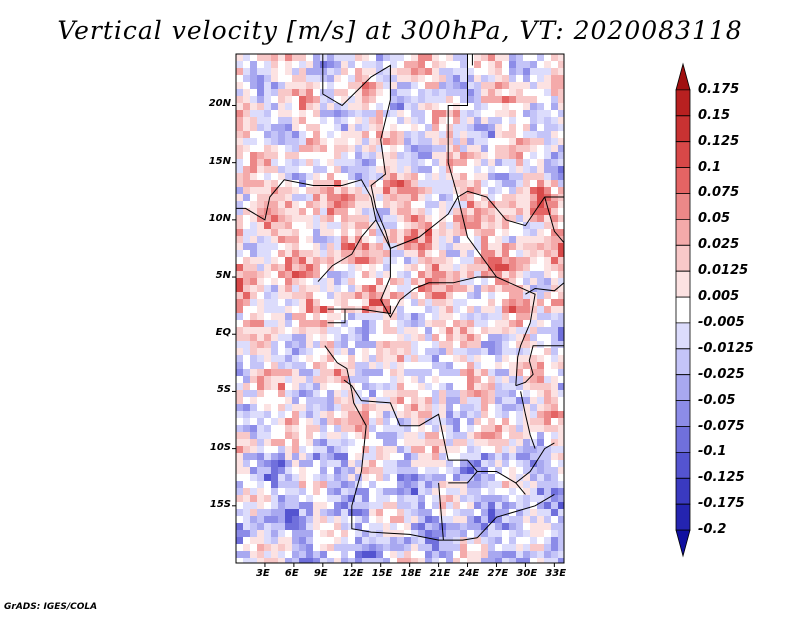  What do you see at coordinates (683, 413) in the screenshot?
I see `colorbar-bin` at bounding box center [683, 413].